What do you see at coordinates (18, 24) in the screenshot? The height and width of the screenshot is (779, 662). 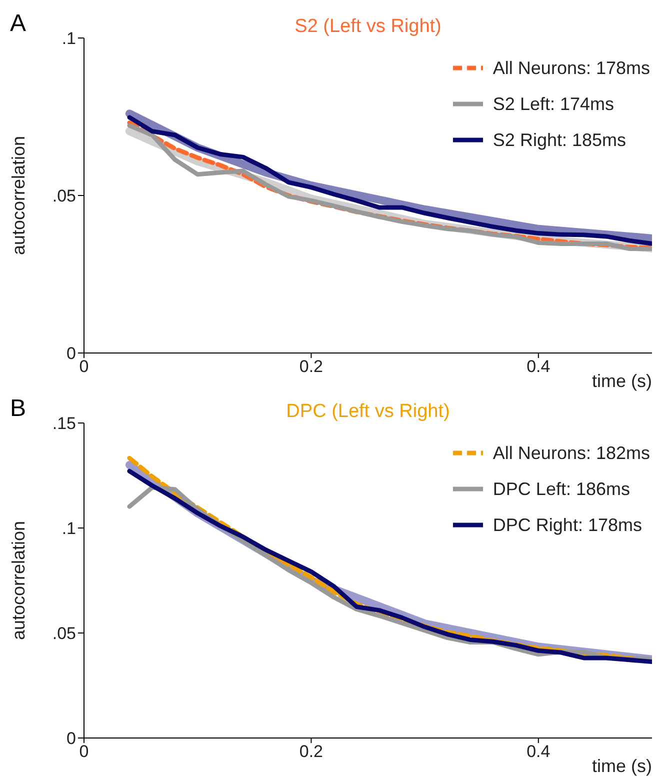 I see `text: A` at bounding box center [18, 24].